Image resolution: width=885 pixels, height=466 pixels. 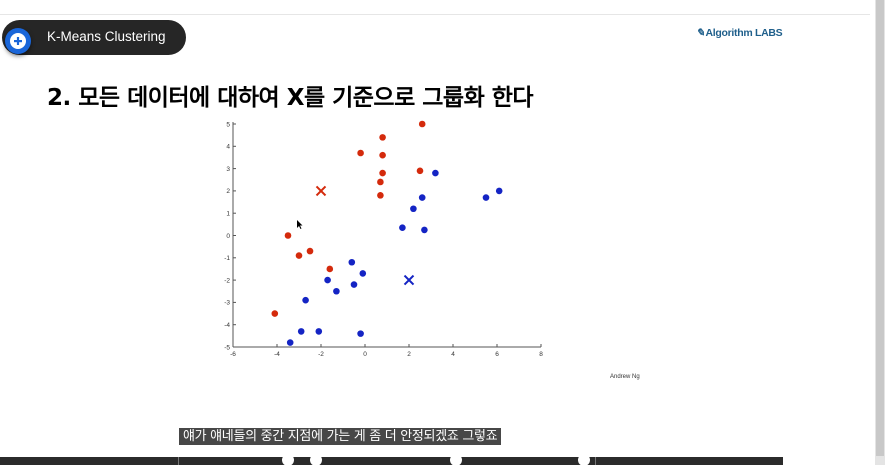 I want to click on x-tick-label: -2, so click(x=321, y=354).